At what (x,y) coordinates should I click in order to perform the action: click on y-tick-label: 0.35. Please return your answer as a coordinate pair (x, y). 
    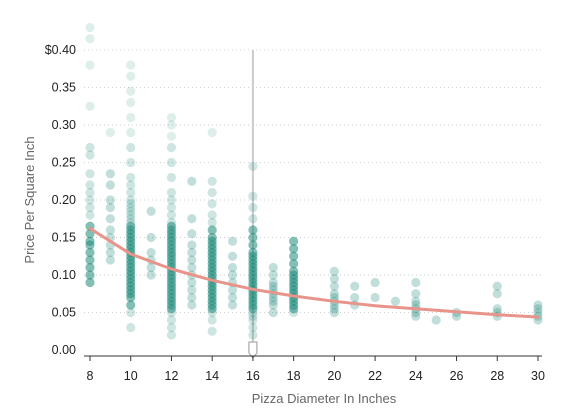
    Looking at the image, I should click on (64, 88).